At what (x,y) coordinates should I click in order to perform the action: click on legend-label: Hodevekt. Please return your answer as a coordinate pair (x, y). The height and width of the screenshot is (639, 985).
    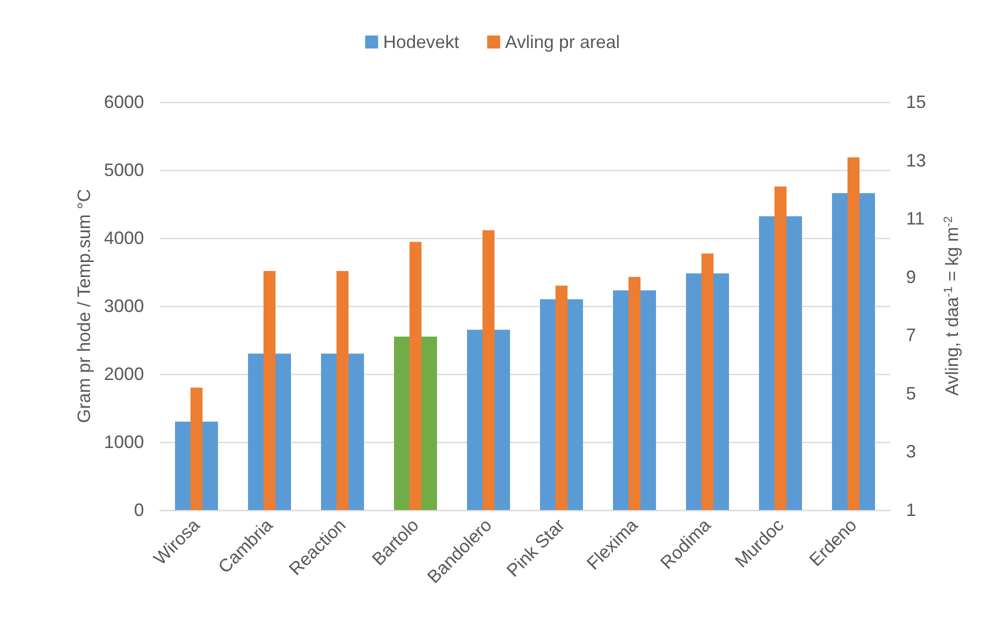
    Looking at the image, I should click on (421, 42).